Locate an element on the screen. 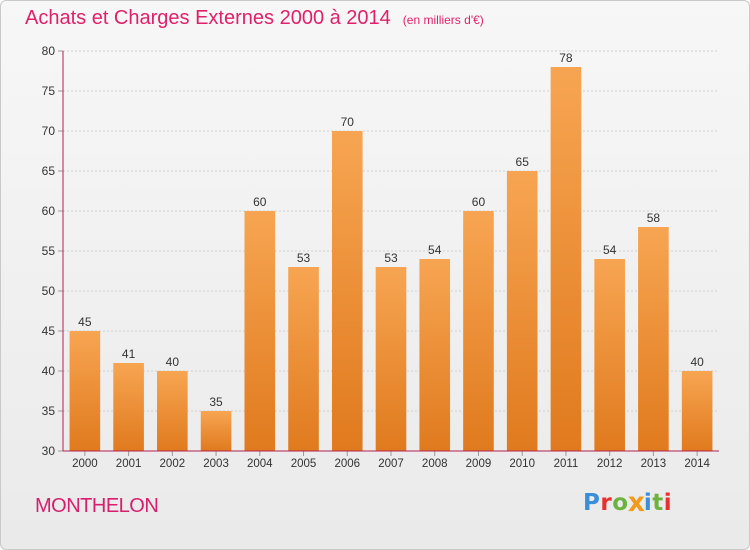 The width and height of the screenshot is (750, 550). y-tick-label: 50 is located at coordinates (49, 291).